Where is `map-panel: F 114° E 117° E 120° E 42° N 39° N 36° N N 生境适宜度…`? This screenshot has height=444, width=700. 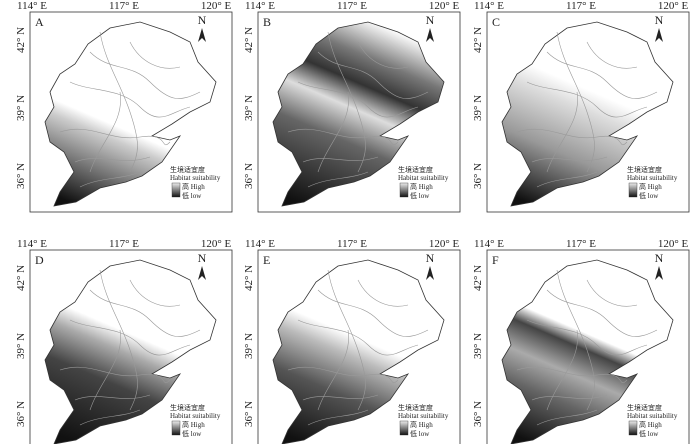 map-panel: F 114° E 117° E 120° E 42° N 39° N 36° N N 生境适宜度… is located at coordinates (581, 341).